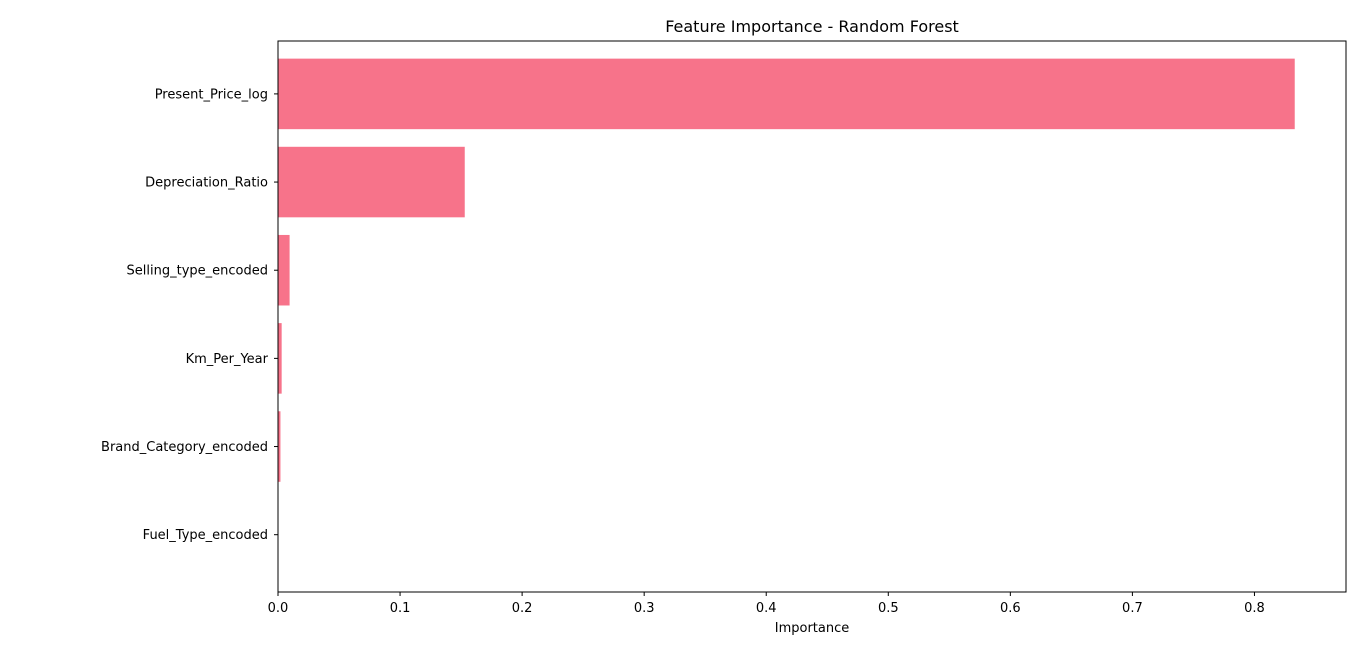 This screenshot has width=1366, height=659. I want to click on y-tick-label: Fuel_Type_encoded, so click(205, 535).